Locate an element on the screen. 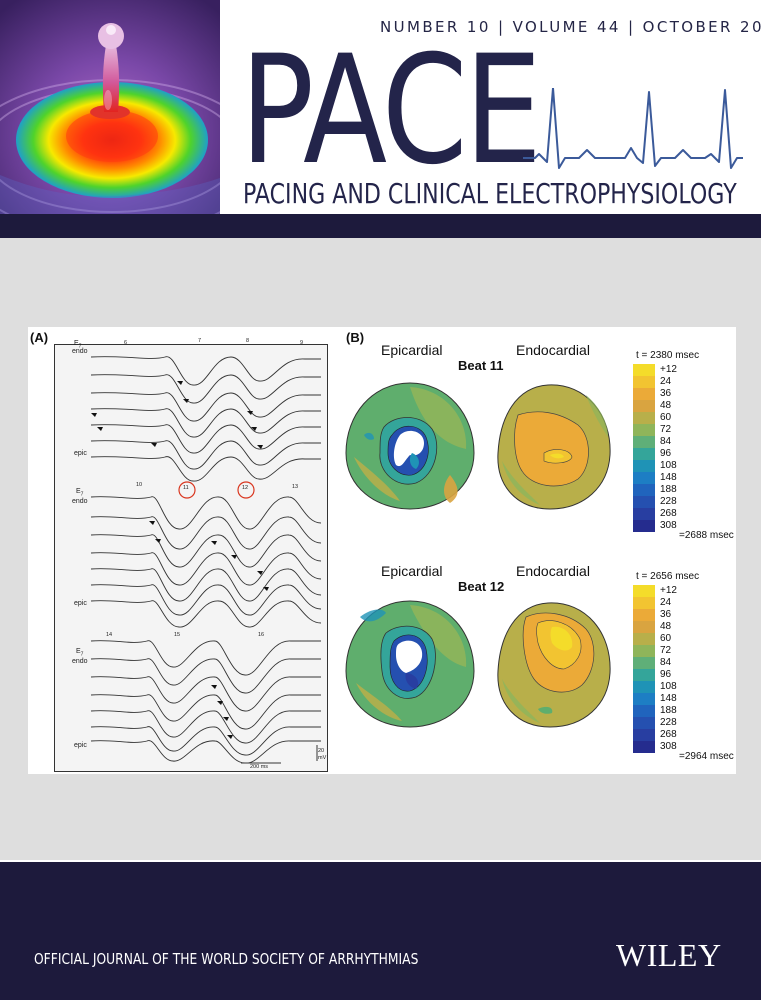 The height and width of the screenshot is (1000, 761). legend-value: 148 is located at coordinates (668, 477).